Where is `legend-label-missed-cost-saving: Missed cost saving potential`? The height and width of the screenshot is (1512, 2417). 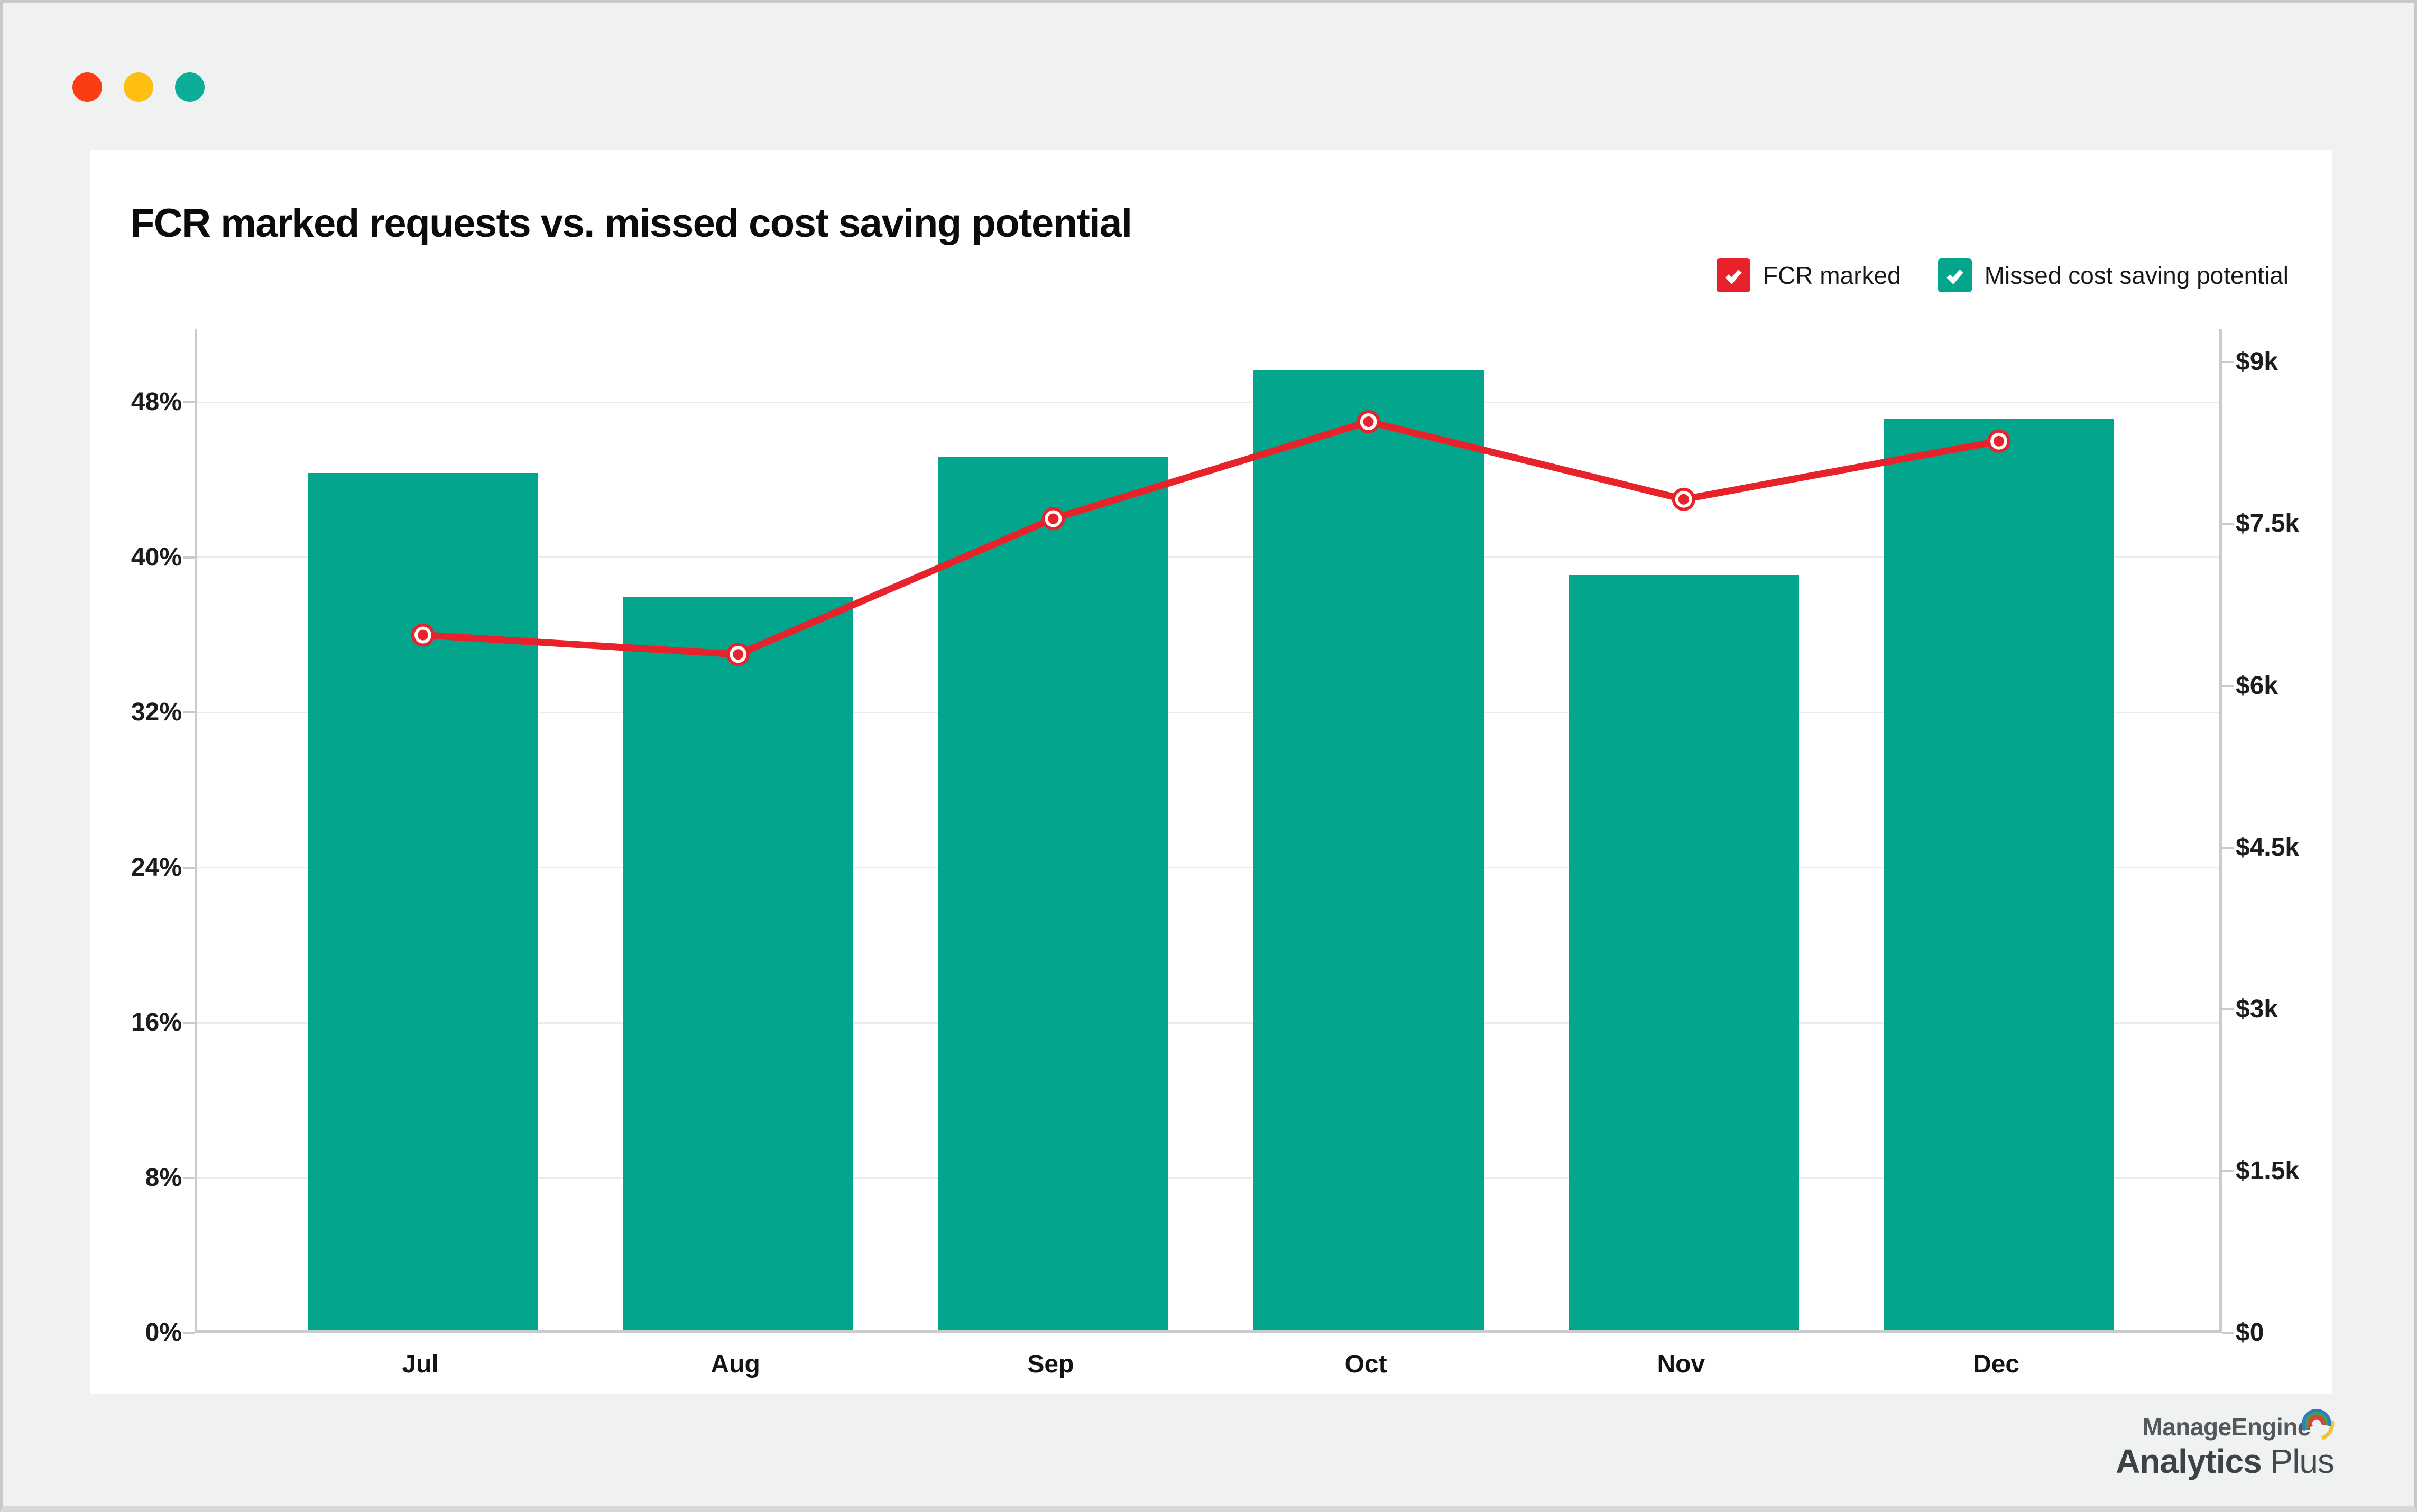
legend-label-missed-cost-saving: Missed cost saving potential is located at coordinates (2137, 275).